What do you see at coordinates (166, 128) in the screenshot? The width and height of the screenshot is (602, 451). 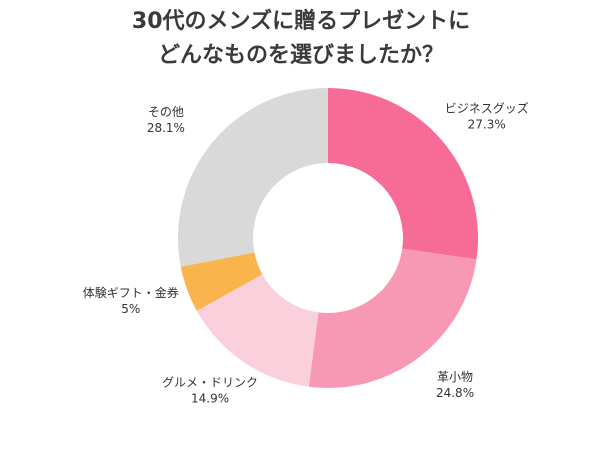 I see `value-label: 28.1%` at bounding box center [166, 128].